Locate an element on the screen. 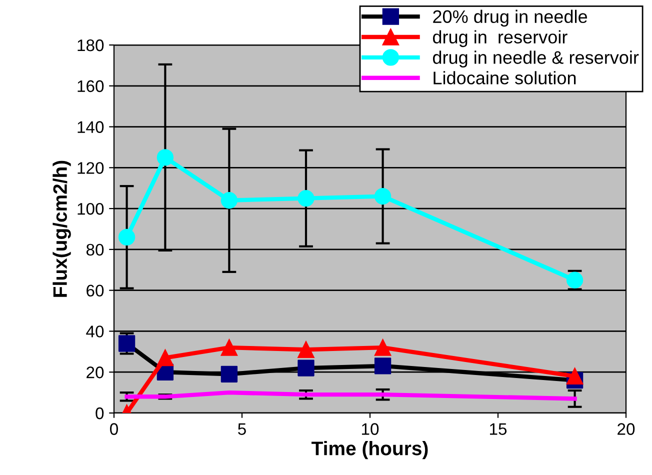 Image resolution: width=652 pixels, height=475 pixels. y-tick-label: 160 is located at coordinates (91, 86).